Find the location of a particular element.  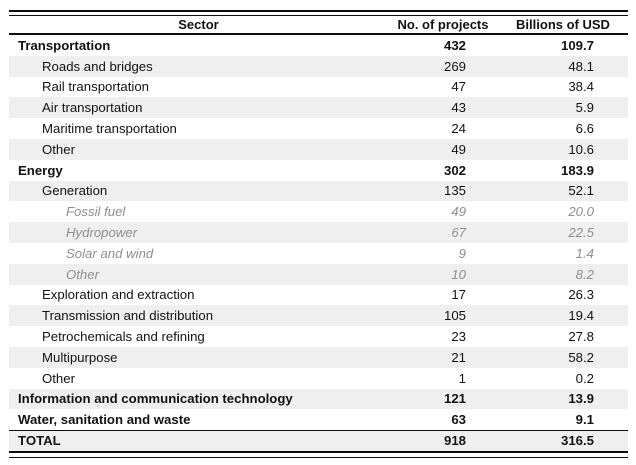

sector-cell: Roads and bridges is located at coordinates (97, 66).